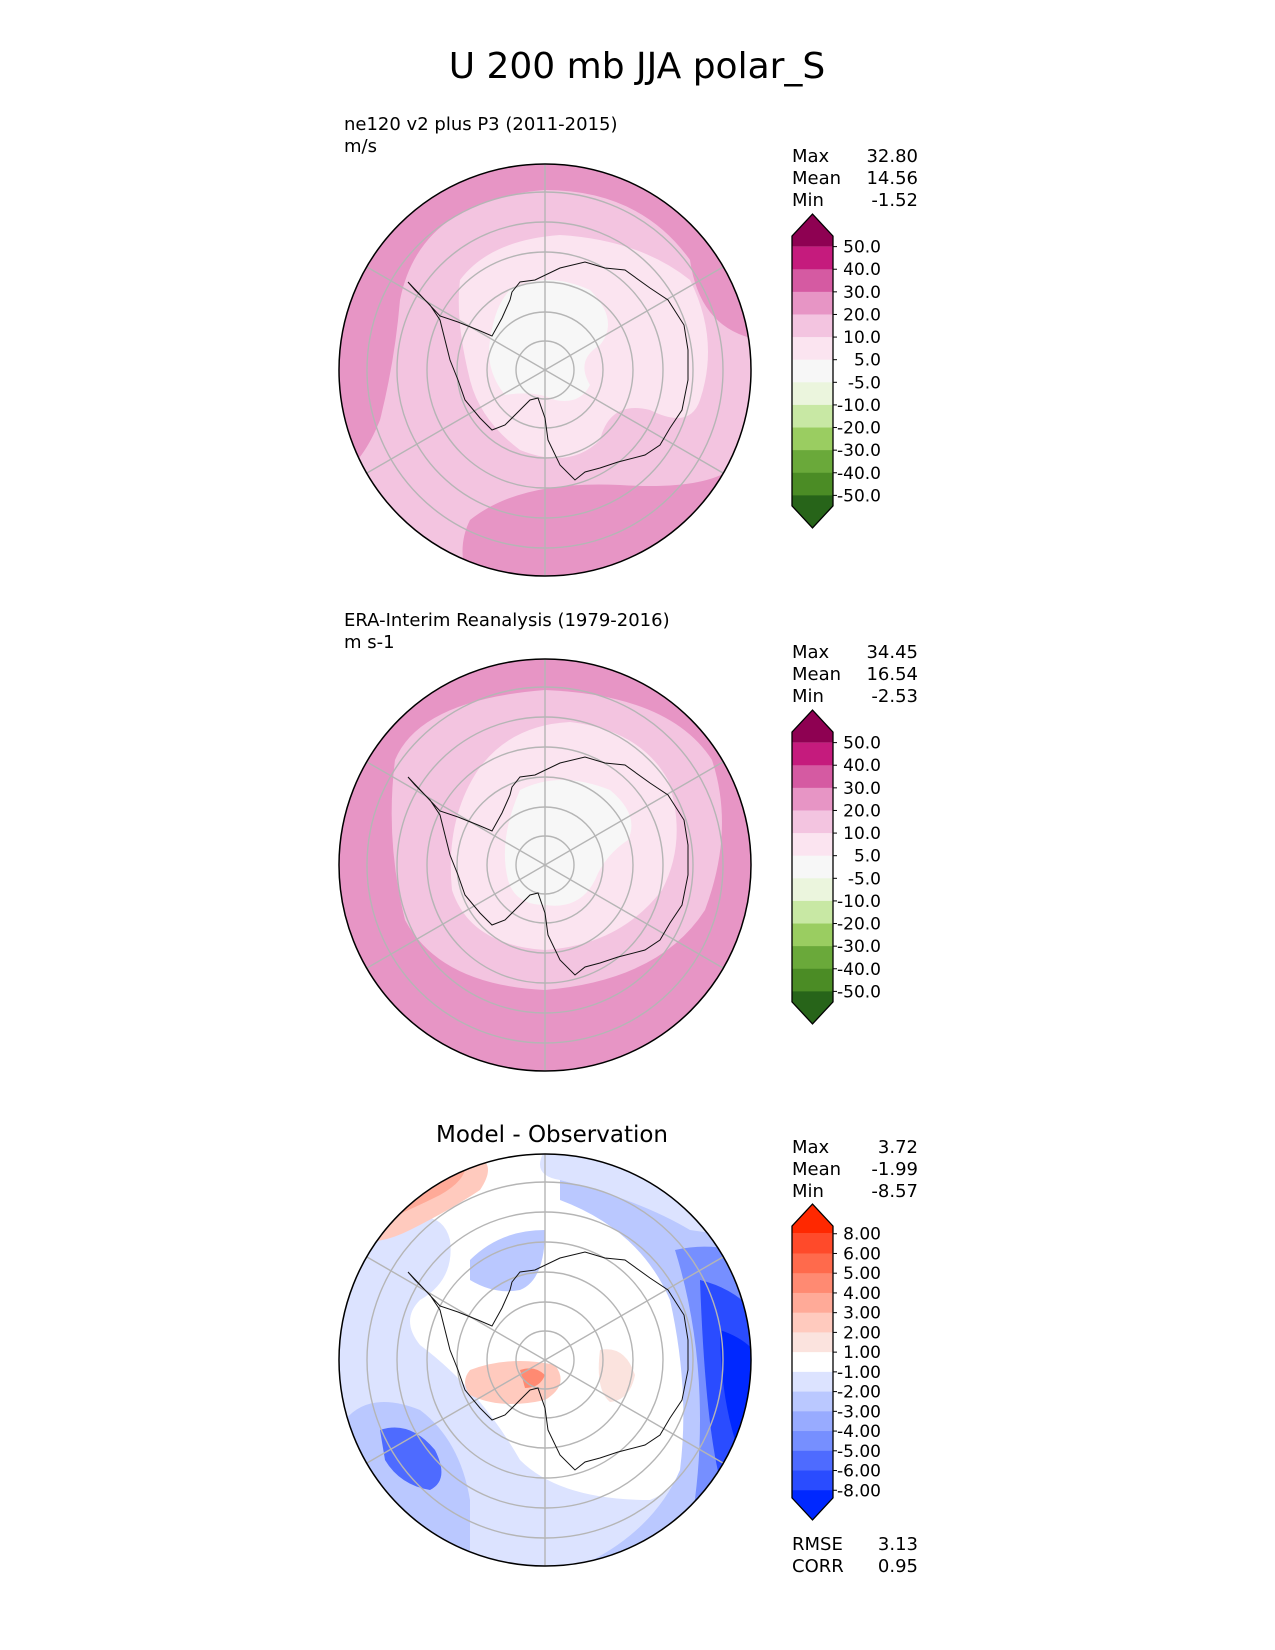 This screenshot has height=1650, width=1275. Describe the element at coordinates (894, 1191) in the screenshot. I see `stat-min-value: -8.57` at that location.